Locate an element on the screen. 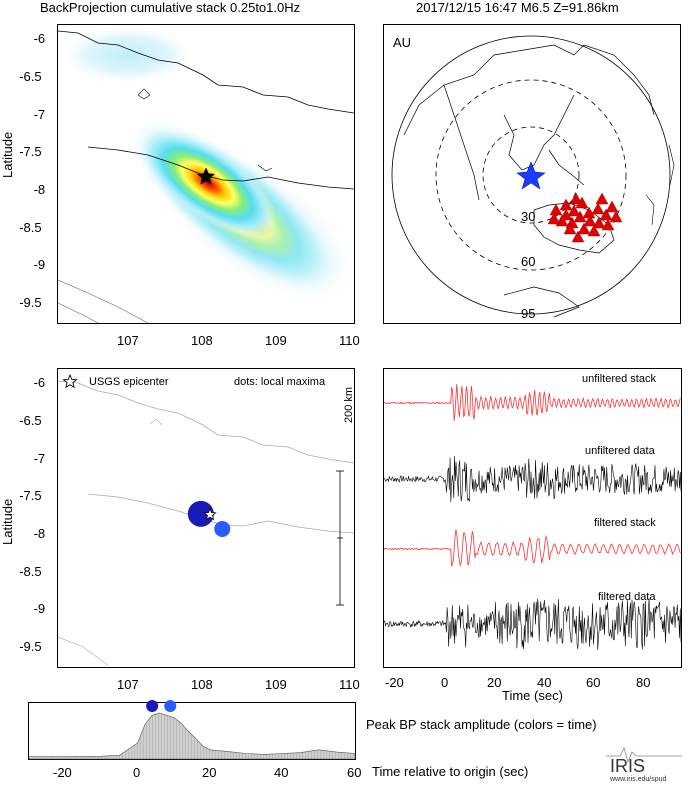 The height and width of the screenshot is (787, 688). heatmap-xtick-2: 109 is located at coordinates (276, 340).